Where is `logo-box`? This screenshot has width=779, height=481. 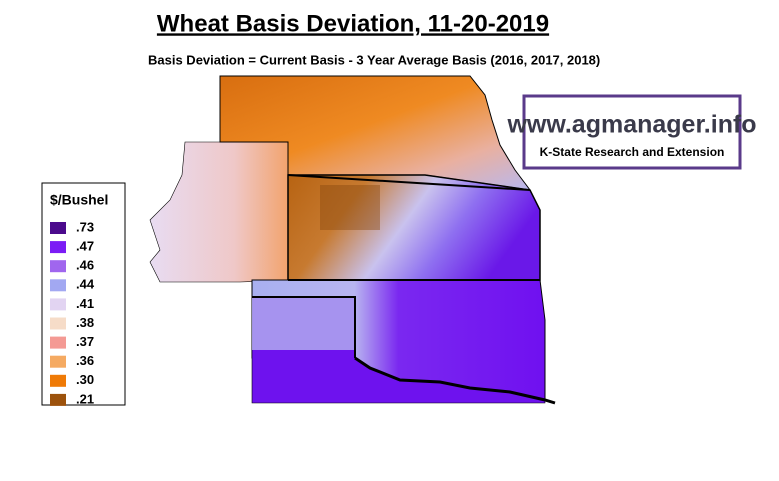
logo-box is located at coordinates (632, 132).